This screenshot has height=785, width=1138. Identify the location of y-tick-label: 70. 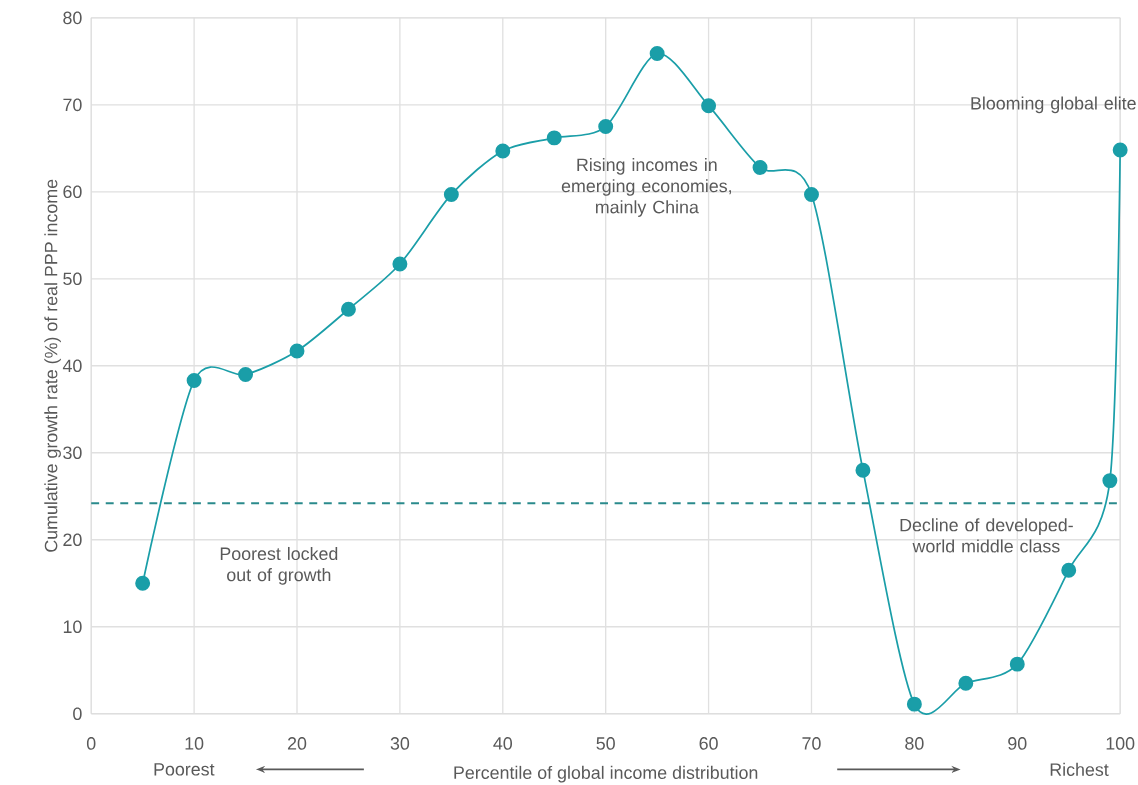
(72, 105).